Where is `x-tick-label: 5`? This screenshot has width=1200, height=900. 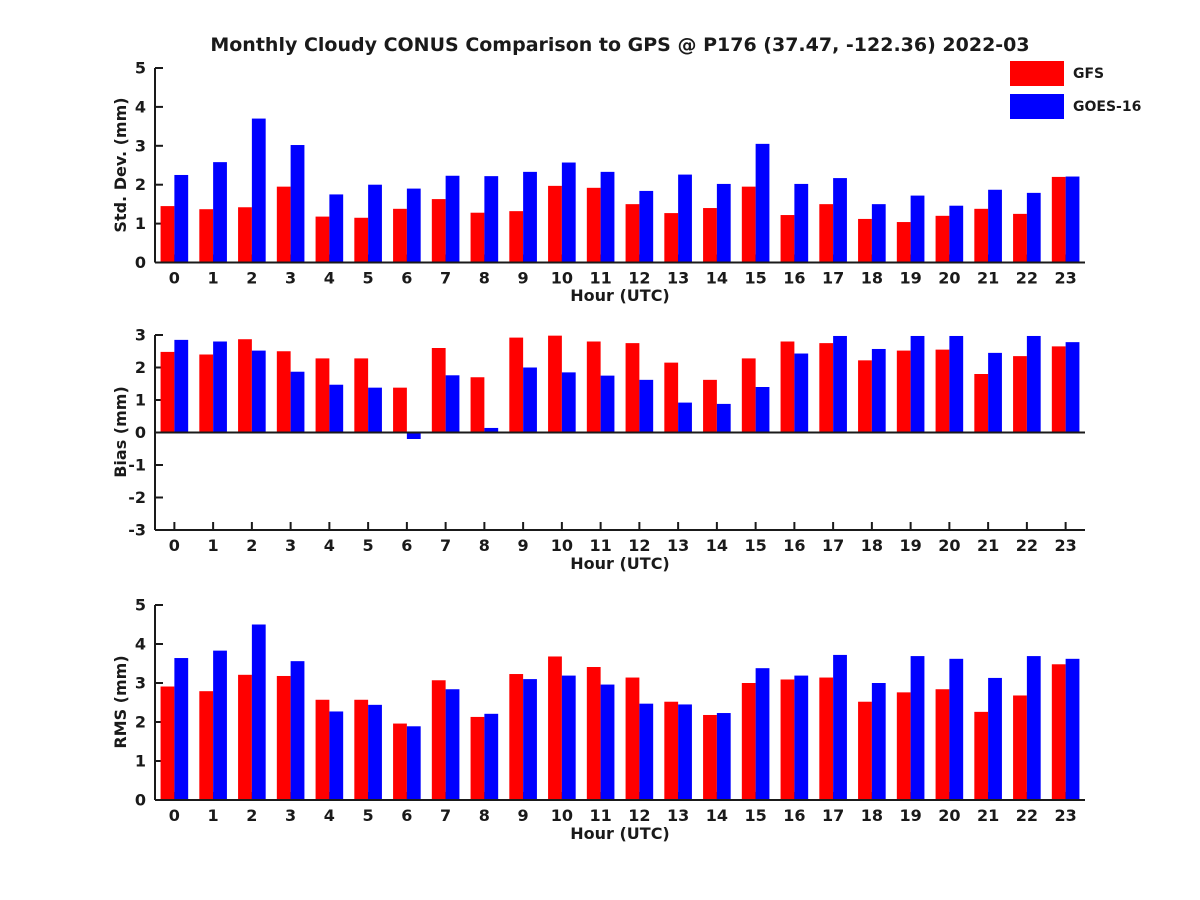 x-tick-label: 5 is located at coordinates (368, 545).